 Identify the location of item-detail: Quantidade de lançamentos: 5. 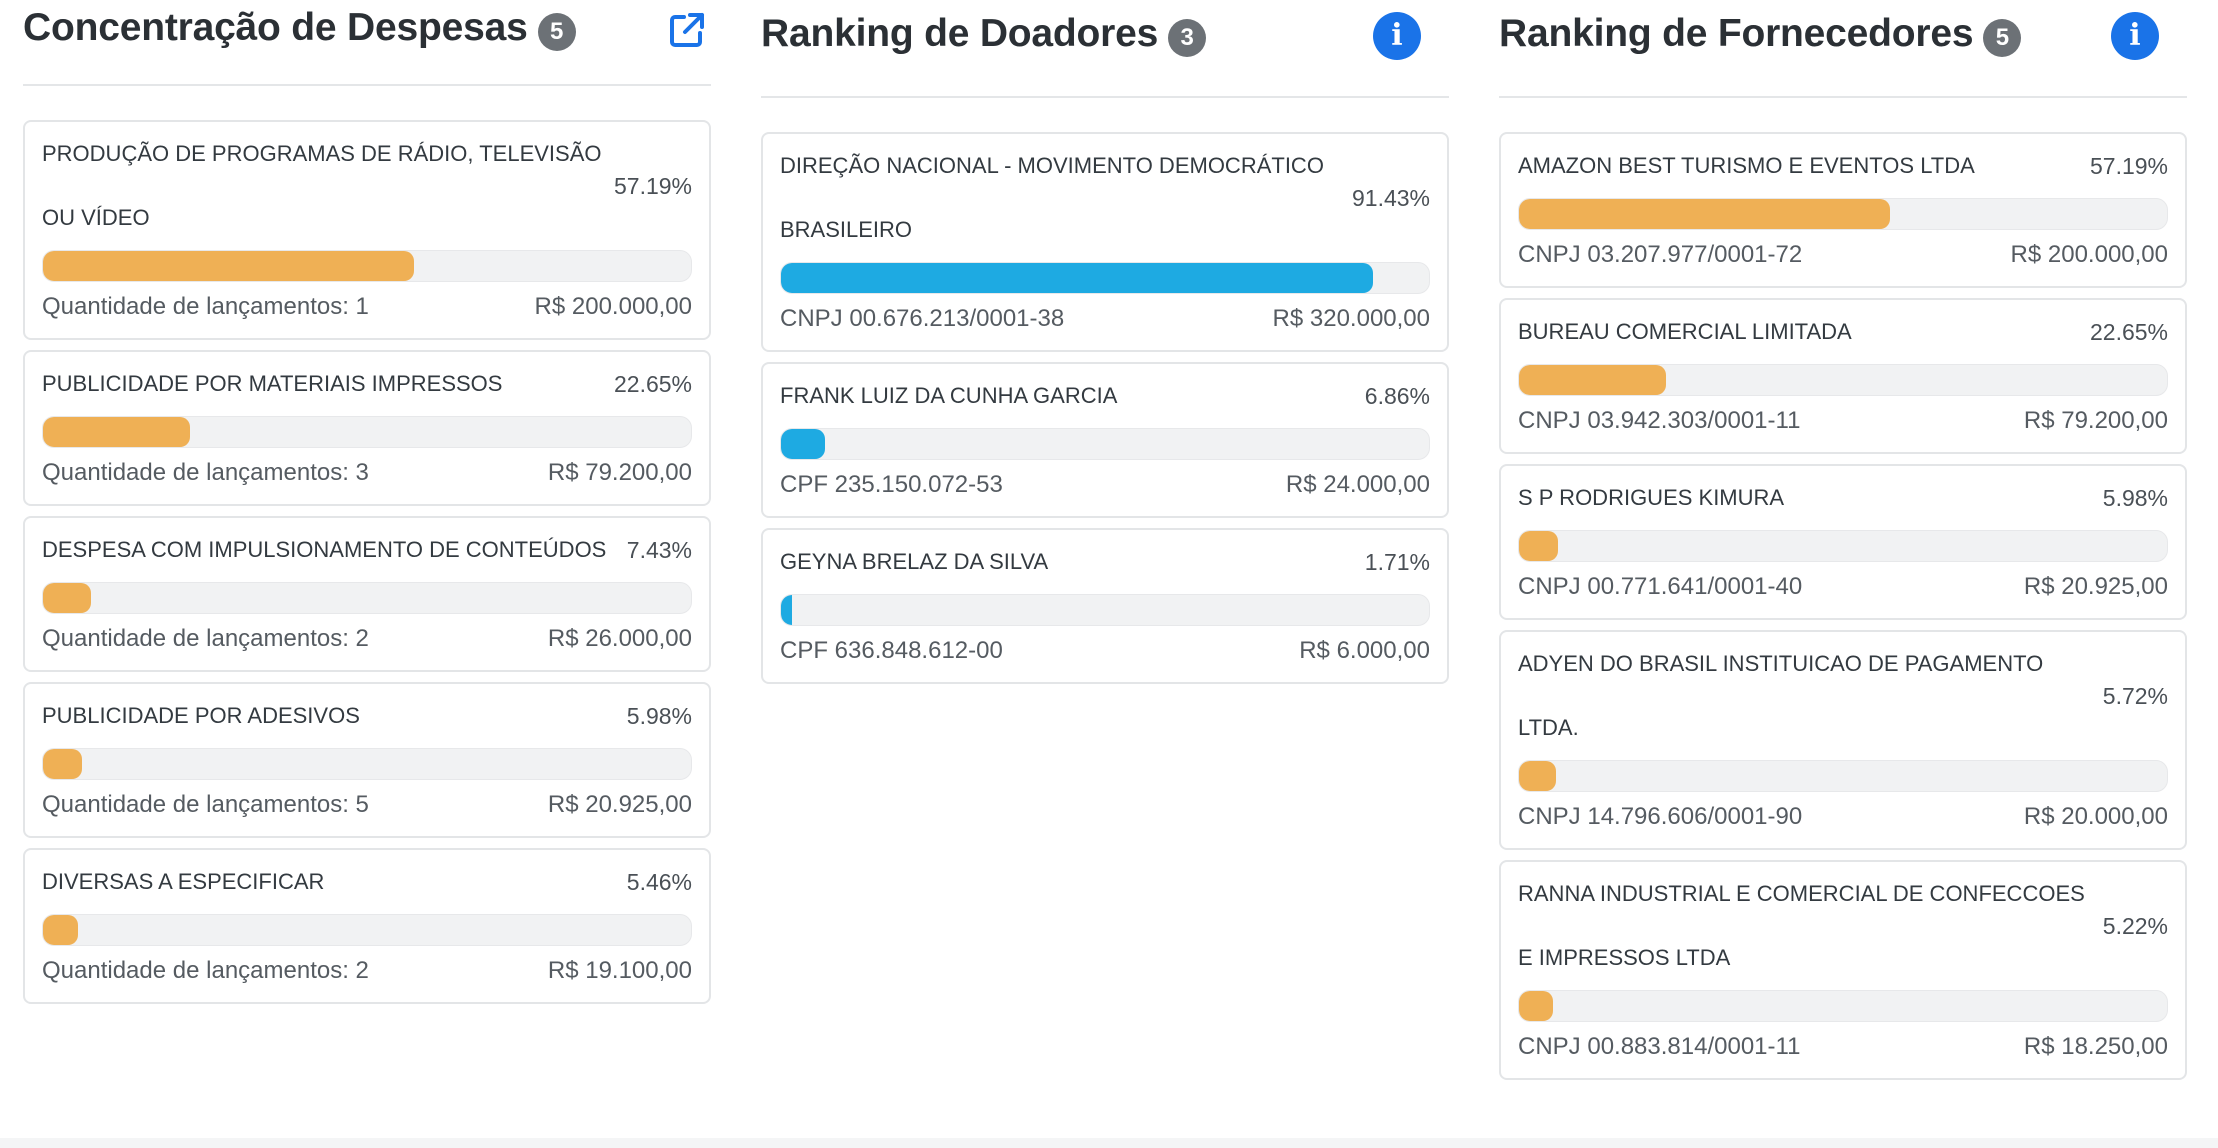
(205, 804).